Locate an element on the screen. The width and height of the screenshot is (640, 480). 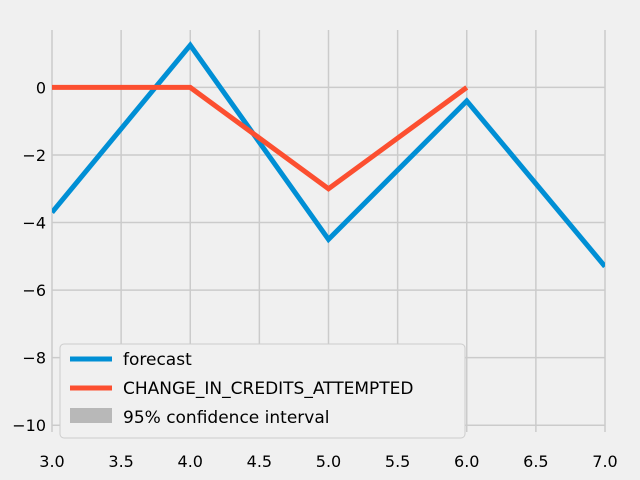
legend-label-forecast: forecast is located at coordinates (157, 360).